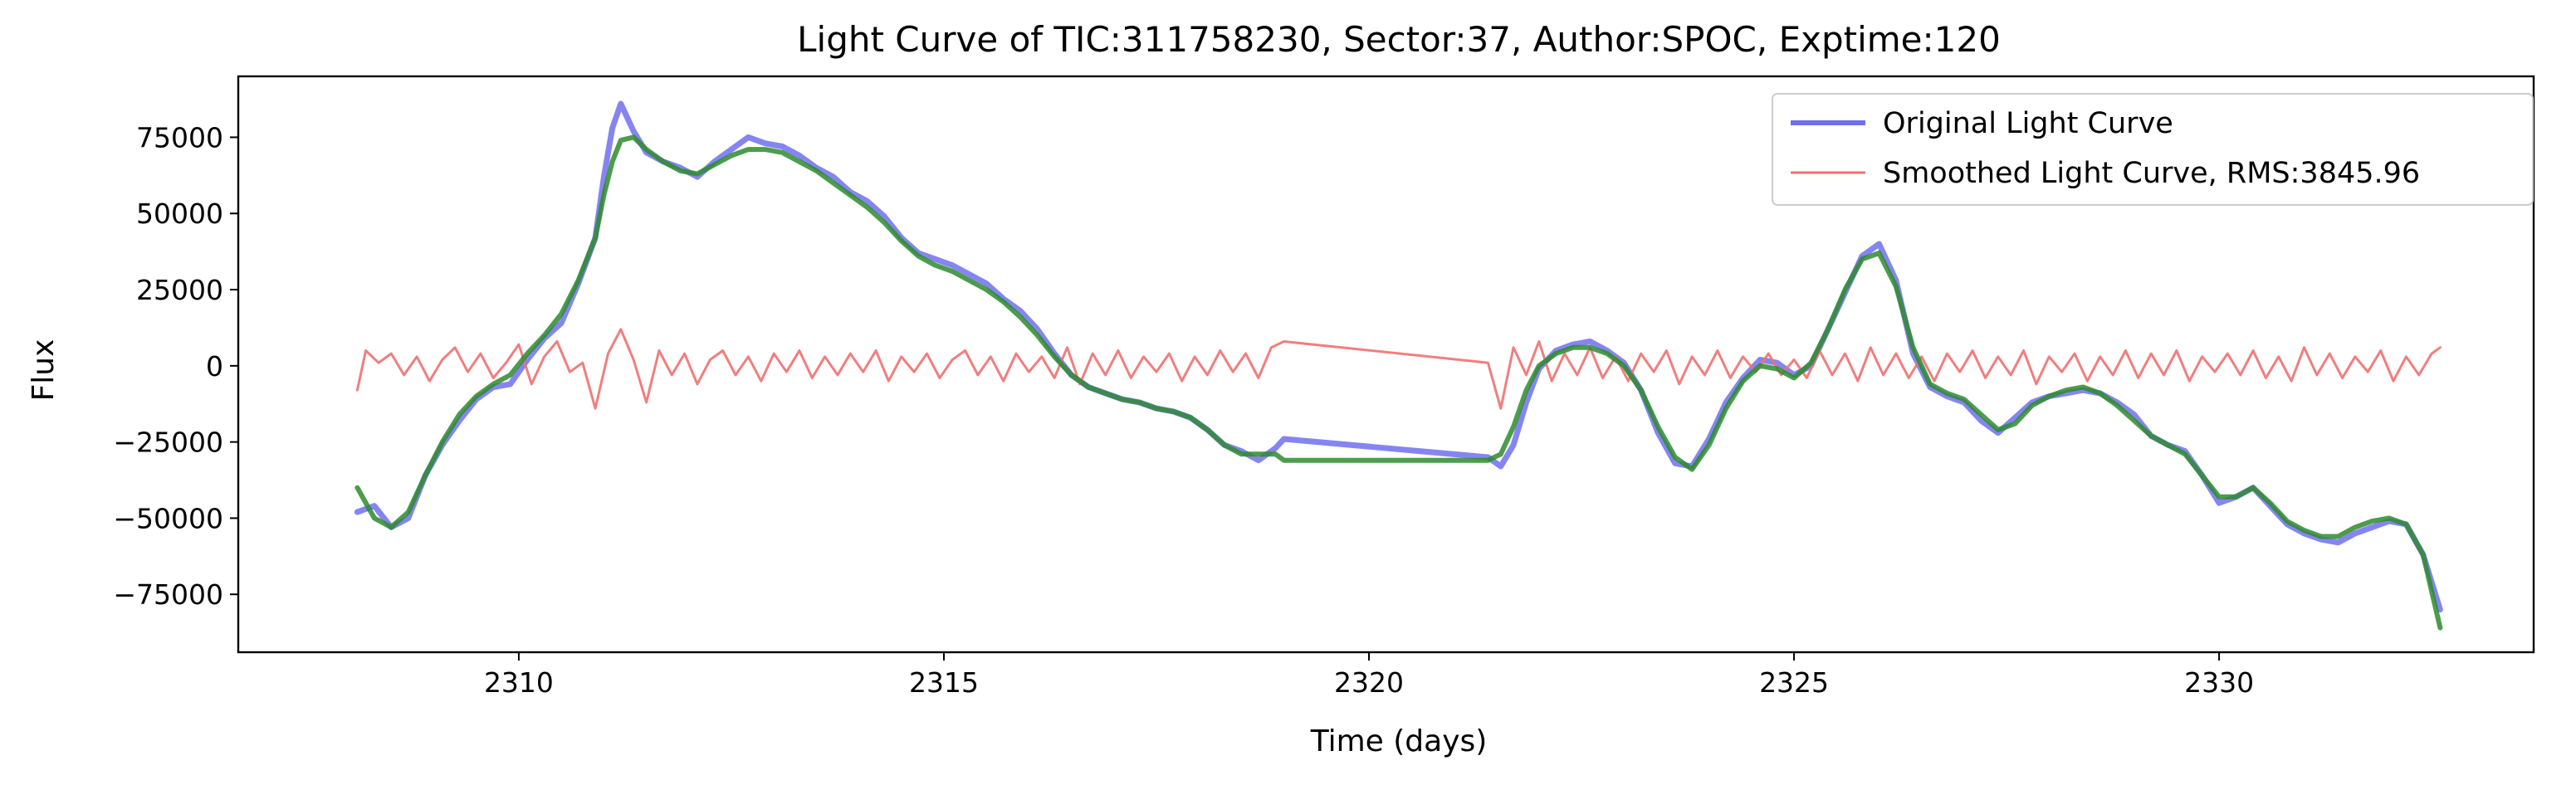  I want to click on x-tick-label: 2310, so click(519, 682).